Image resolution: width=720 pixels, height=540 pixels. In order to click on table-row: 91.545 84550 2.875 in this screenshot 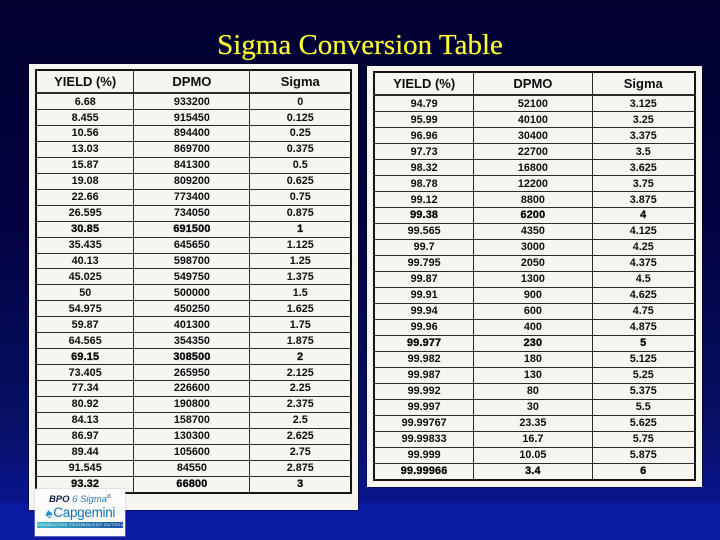, I will do `click(193, 468)`.